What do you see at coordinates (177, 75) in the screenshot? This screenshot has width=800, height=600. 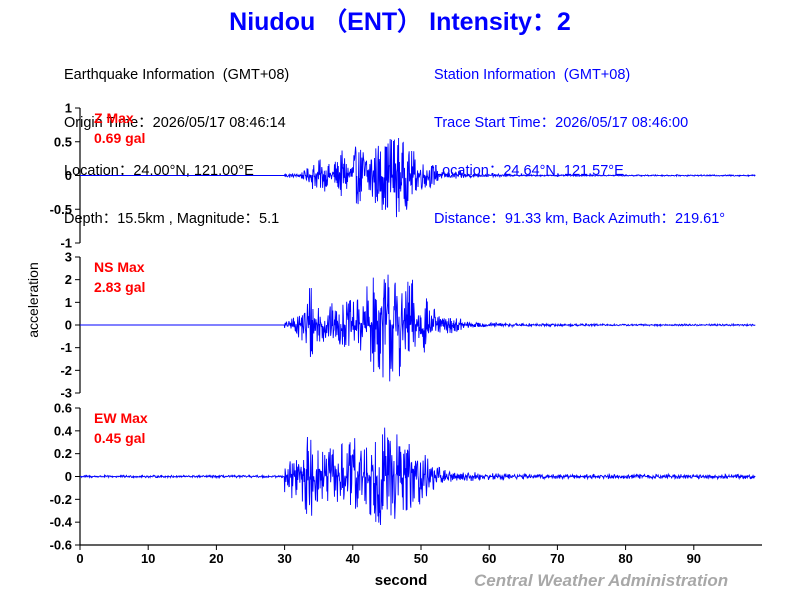 I see `earthquake-info-heading: Earthquake Information (GMT+08)` at bounding box center [177, 75].